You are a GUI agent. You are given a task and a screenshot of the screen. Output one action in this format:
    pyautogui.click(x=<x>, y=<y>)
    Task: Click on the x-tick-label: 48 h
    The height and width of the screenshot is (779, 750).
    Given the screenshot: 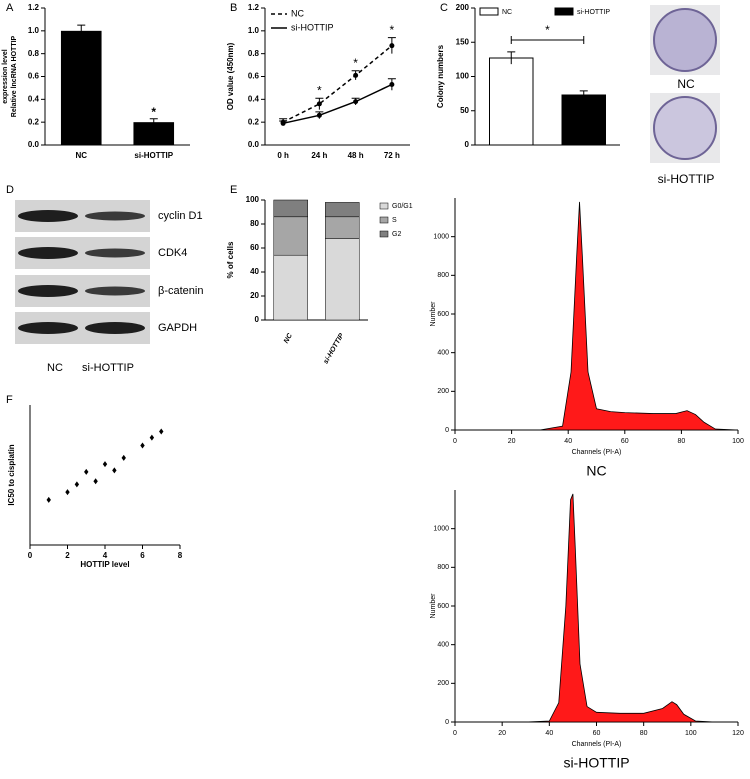 What is the action you would take?
    pyautogui.click(x=356, y=155)
    